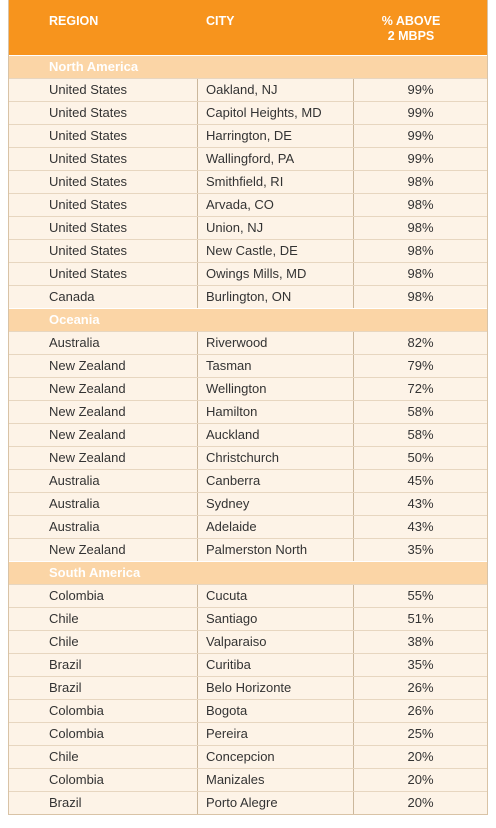  What do you see at coordinates (248, 503) in the screenshot?
I see `table-row: Australia Sydney 43%` at bounding box center [248, 503].